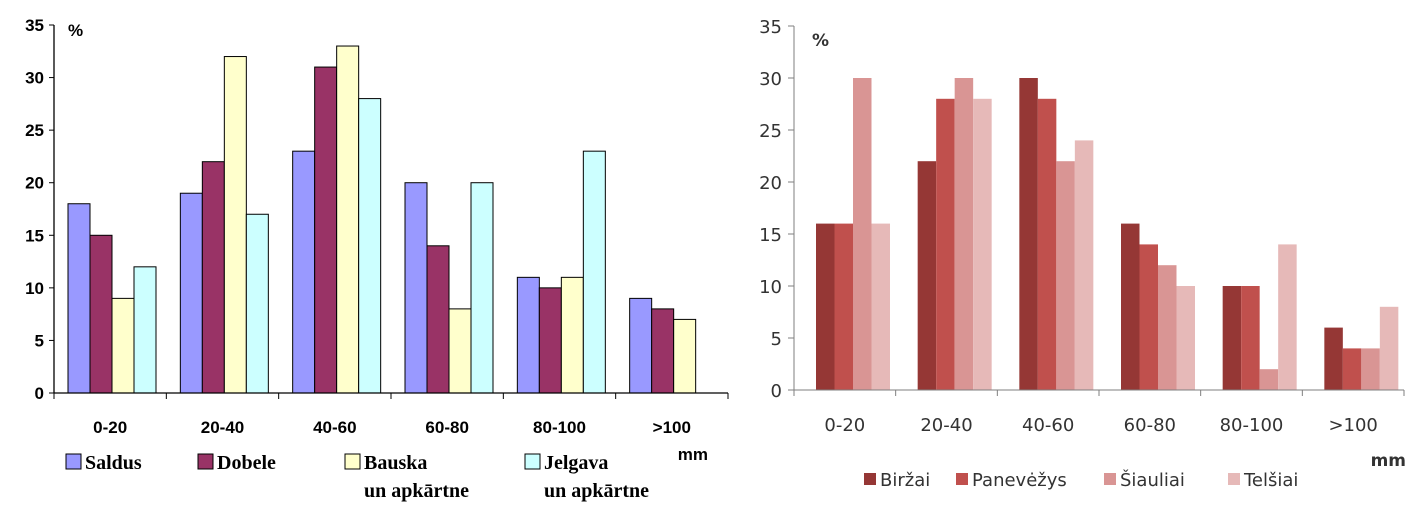 This screenshot has height=510, width=1416. I want to click on legend-swatch-birzai, so click(870, 479).